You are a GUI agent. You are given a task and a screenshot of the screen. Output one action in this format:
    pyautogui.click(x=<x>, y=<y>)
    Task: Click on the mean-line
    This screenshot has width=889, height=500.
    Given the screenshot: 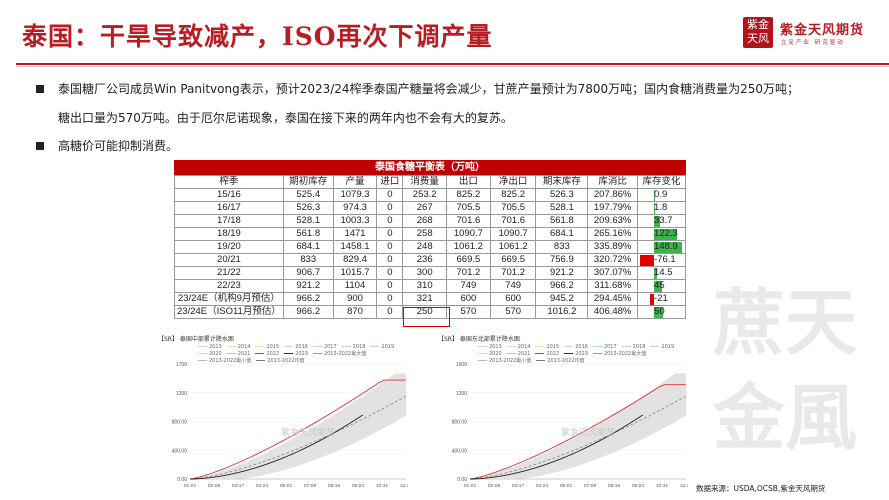 What is the action you would take?
    pyautogui.click(x=578, y=437)
    